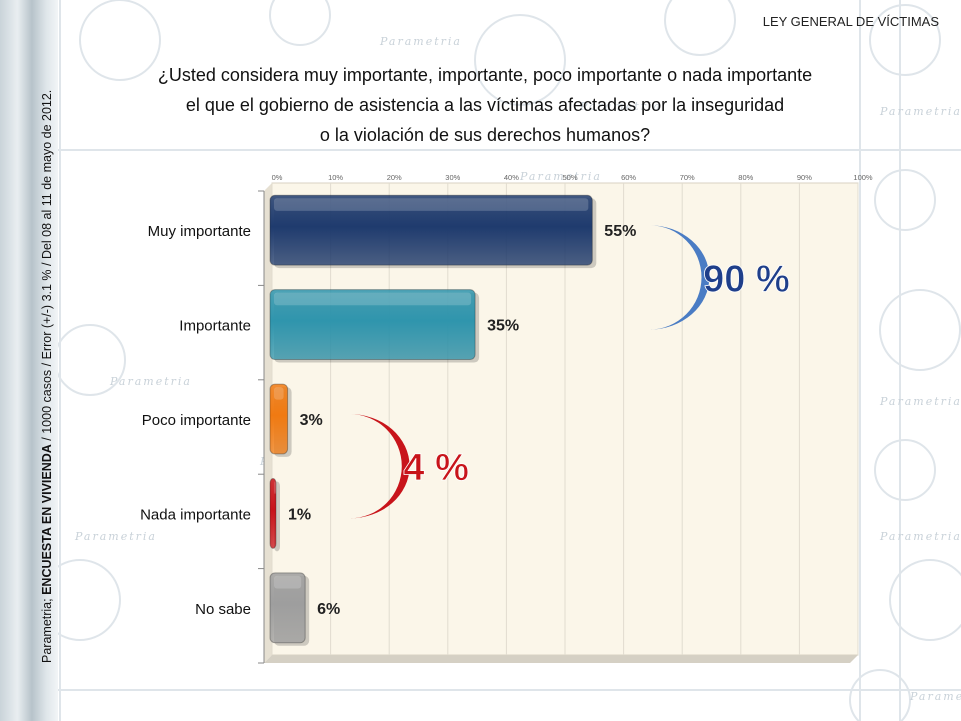 The image size is (961, 721). I want to click on x-tick-label: 30%, so click(452, 177).